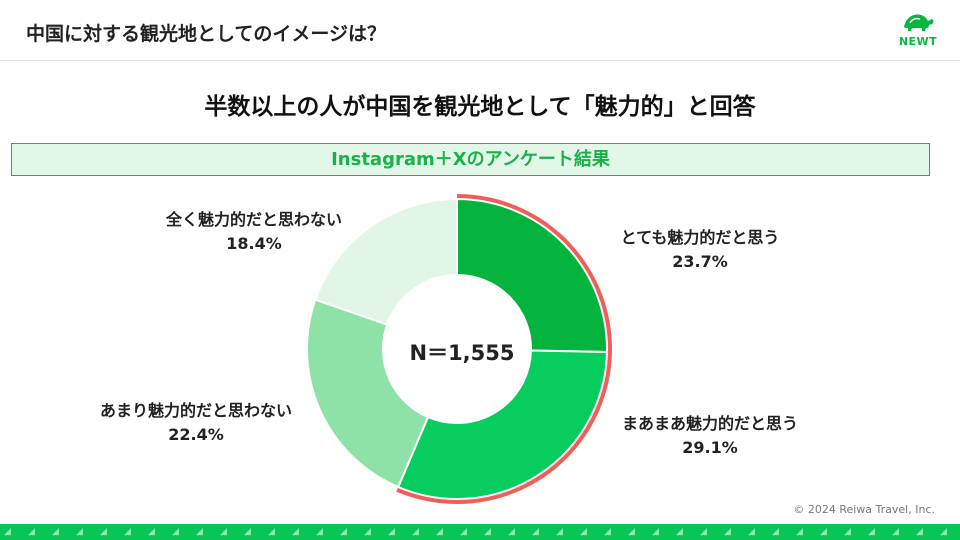 The image size is (960, 540). Describe the element at coordinates (196, 423) in the screenshot. I see `slice-label-not-very-attractive: あまり魅力的だと思わない 22.4%` at that location.